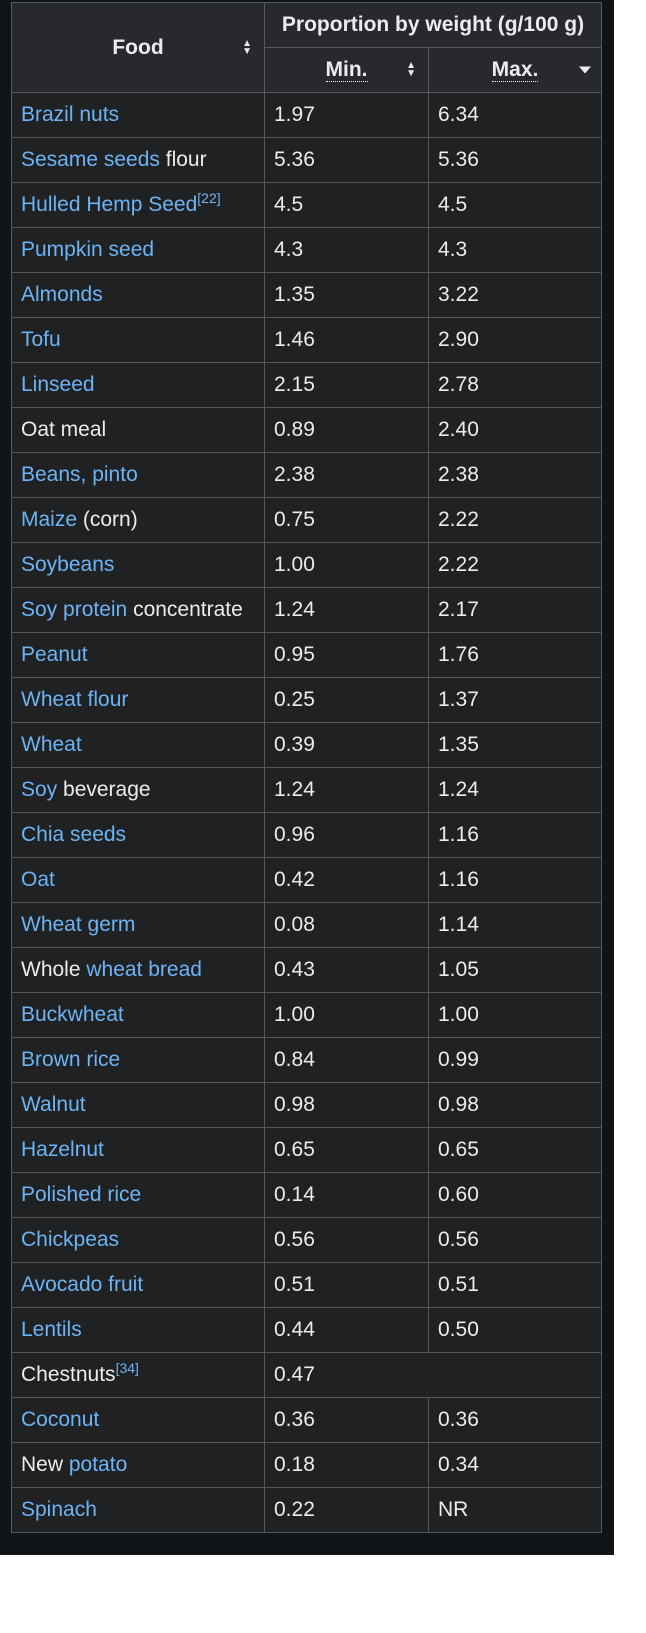 The width and height of the screenshot is (646, 1633). Describe the element at coordinates (138, 1240) in the screenshot. I see `food-cell: Chickpeas` at that location.